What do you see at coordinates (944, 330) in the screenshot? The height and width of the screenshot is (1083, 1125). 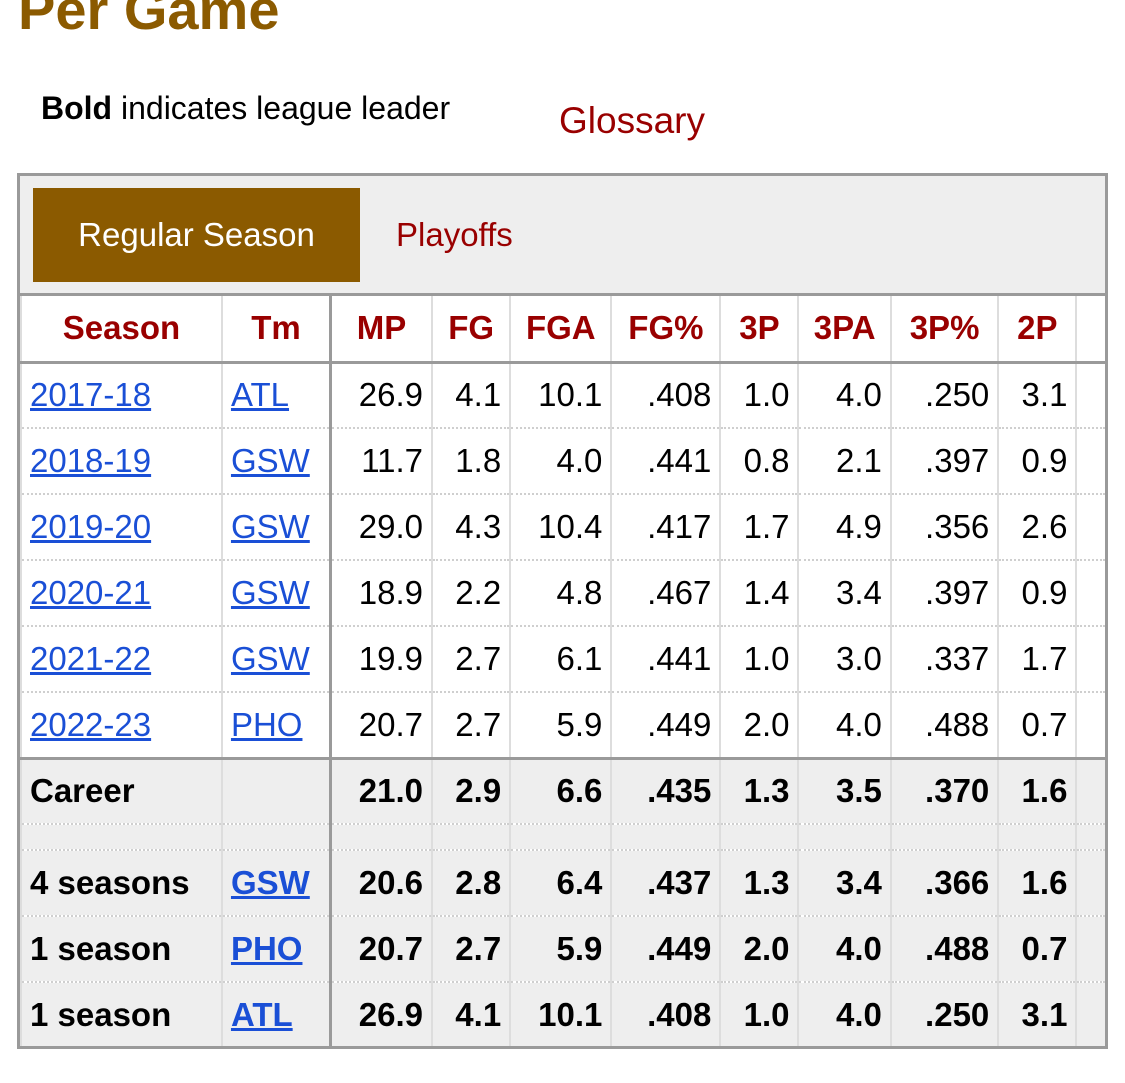 I see `column-header-tpp: 3P%` at bounding box center [944, 330].